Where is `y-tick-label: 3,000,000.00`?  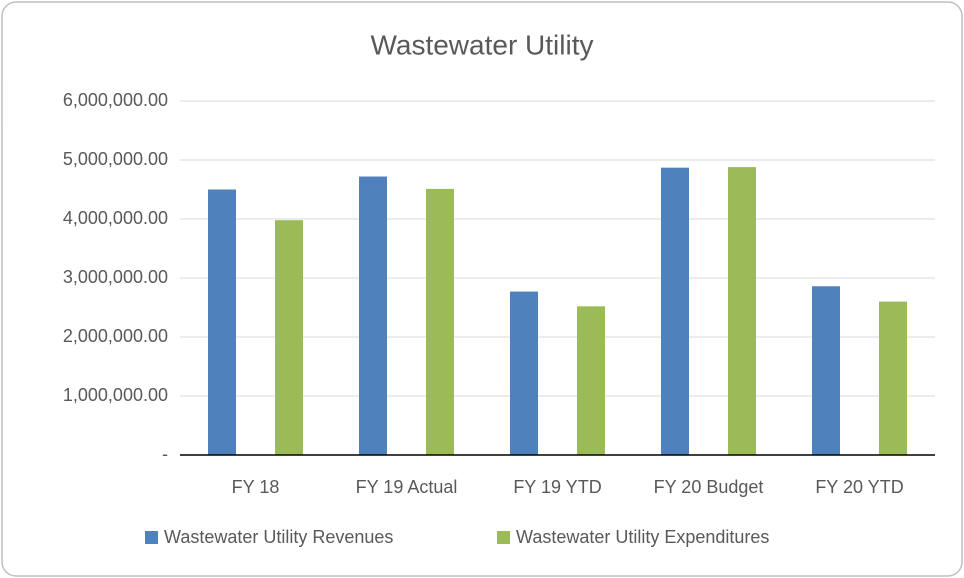
y-tick-label: 3,000,000.00 is located at coordinates (115, 277).